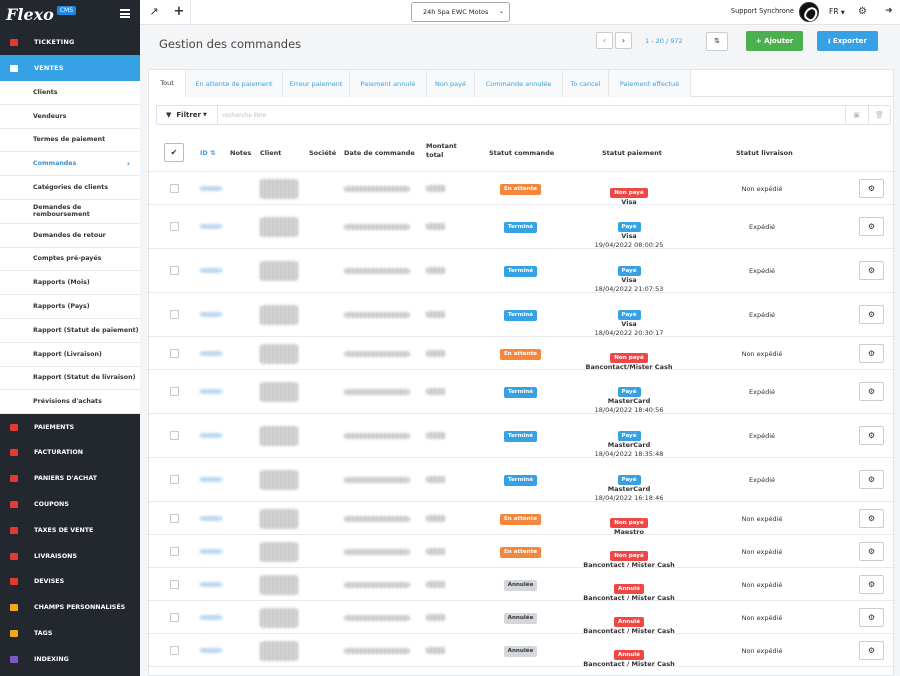  What do you see at coordinates (14, 68) in the screenshot?
I see `ventes-icon` at bounding box center [14, 68].